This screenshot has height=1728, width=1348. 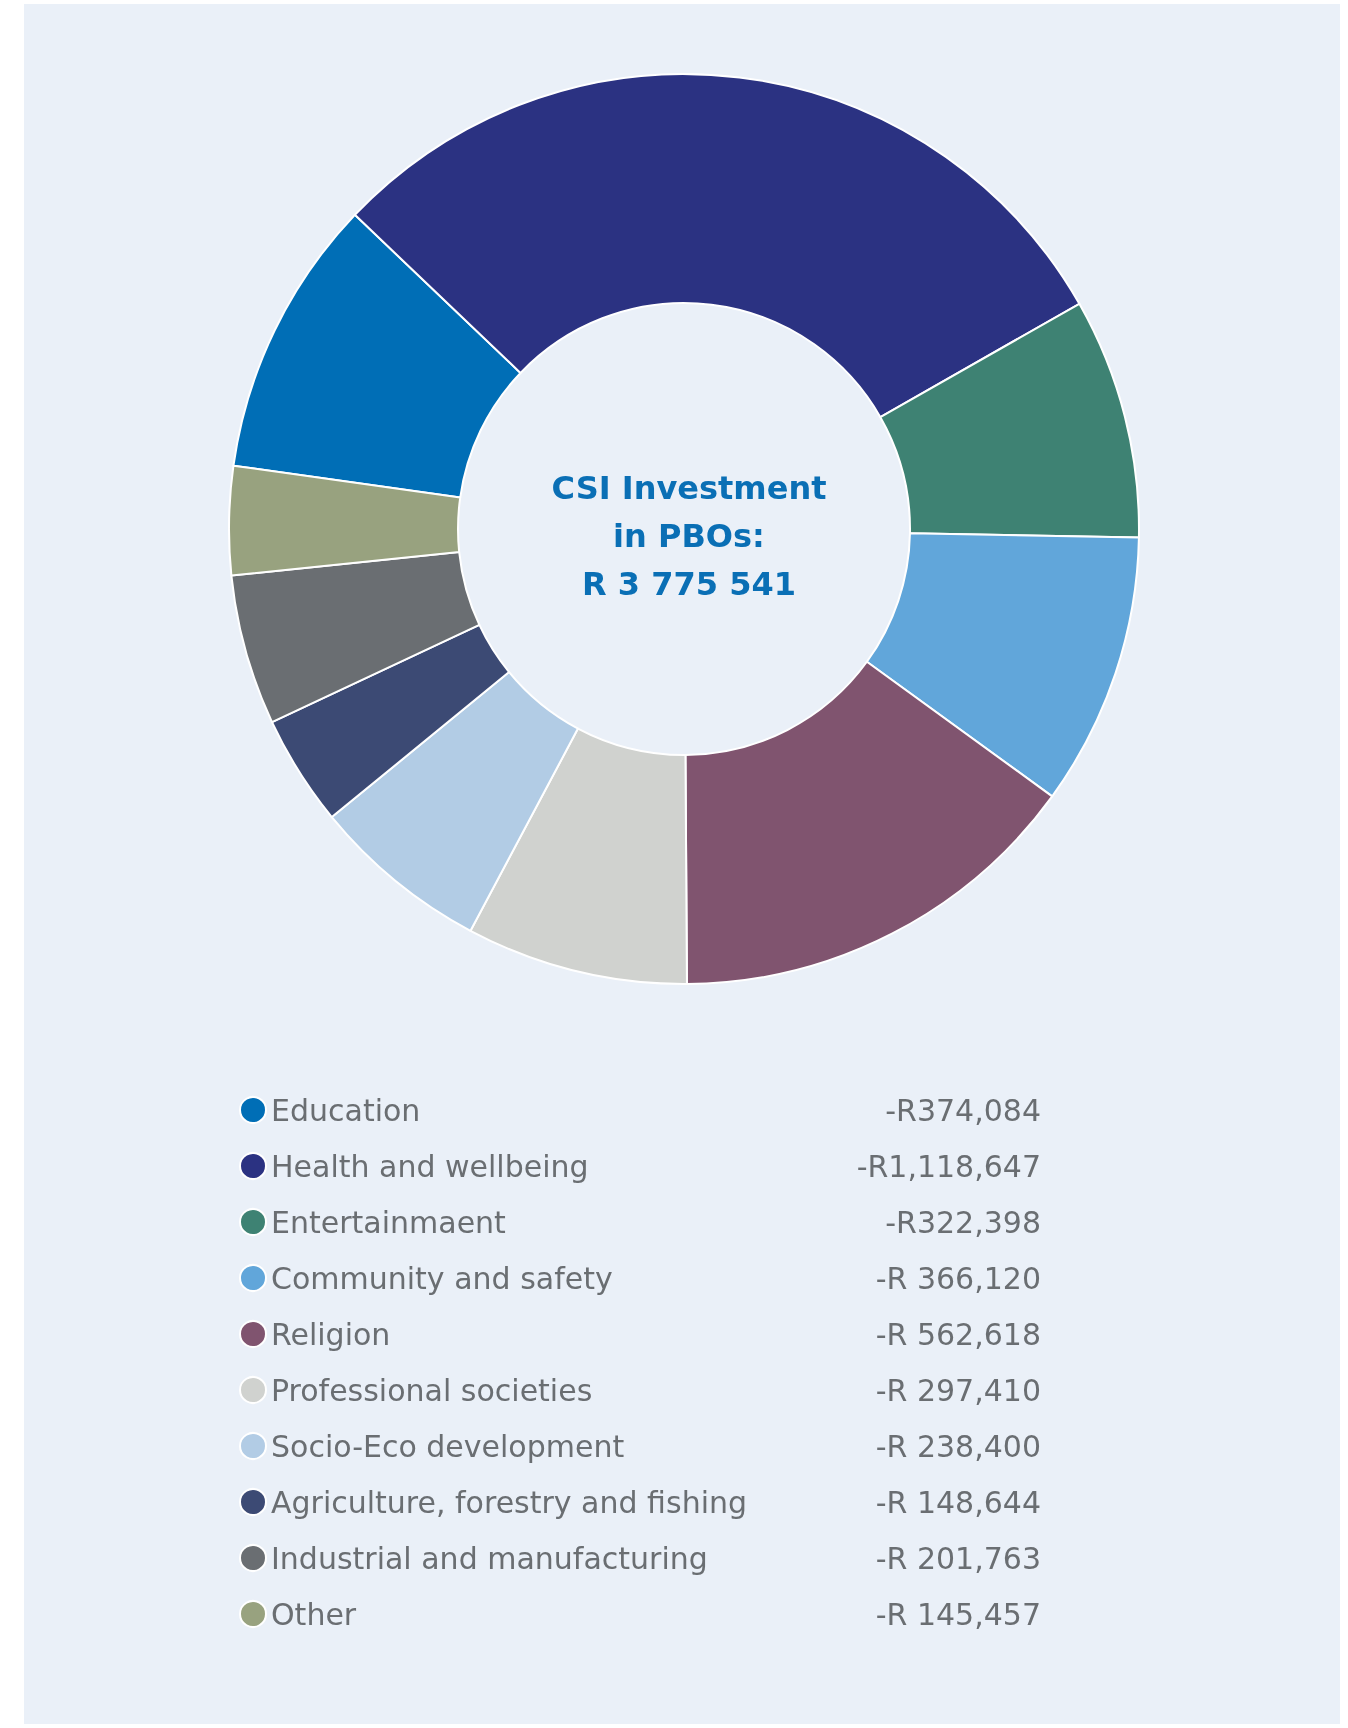 What do you see at coordinates (958, 1558) in the screenshot?
I see `data-label: -R 201,763` at bounding box center [958, 1558].